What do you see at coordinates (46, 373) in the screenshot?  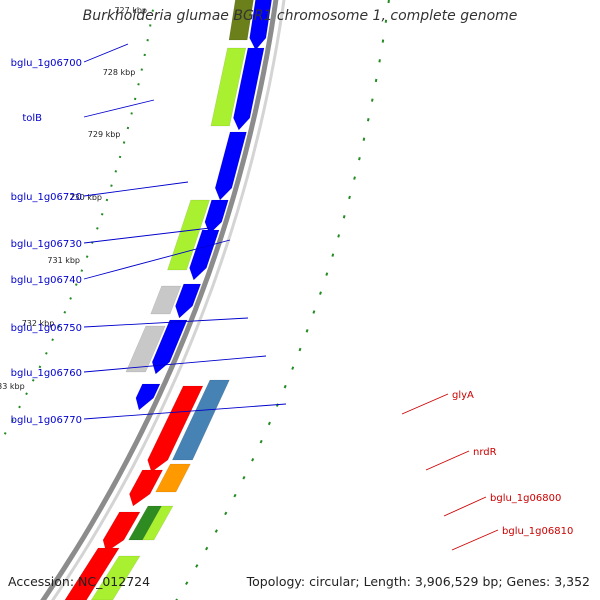 I see `left-gene-label: bglu_1g06760` at bounding box center [46, 373].